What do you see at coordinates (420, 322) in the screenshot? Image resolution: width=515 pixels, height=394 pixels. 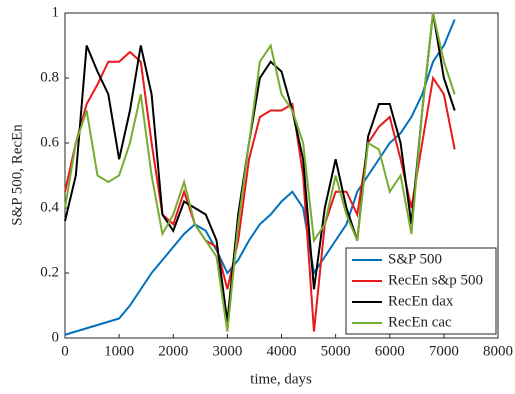 I see `legend-label: RecEn cac` at bounding box center [420, 322].